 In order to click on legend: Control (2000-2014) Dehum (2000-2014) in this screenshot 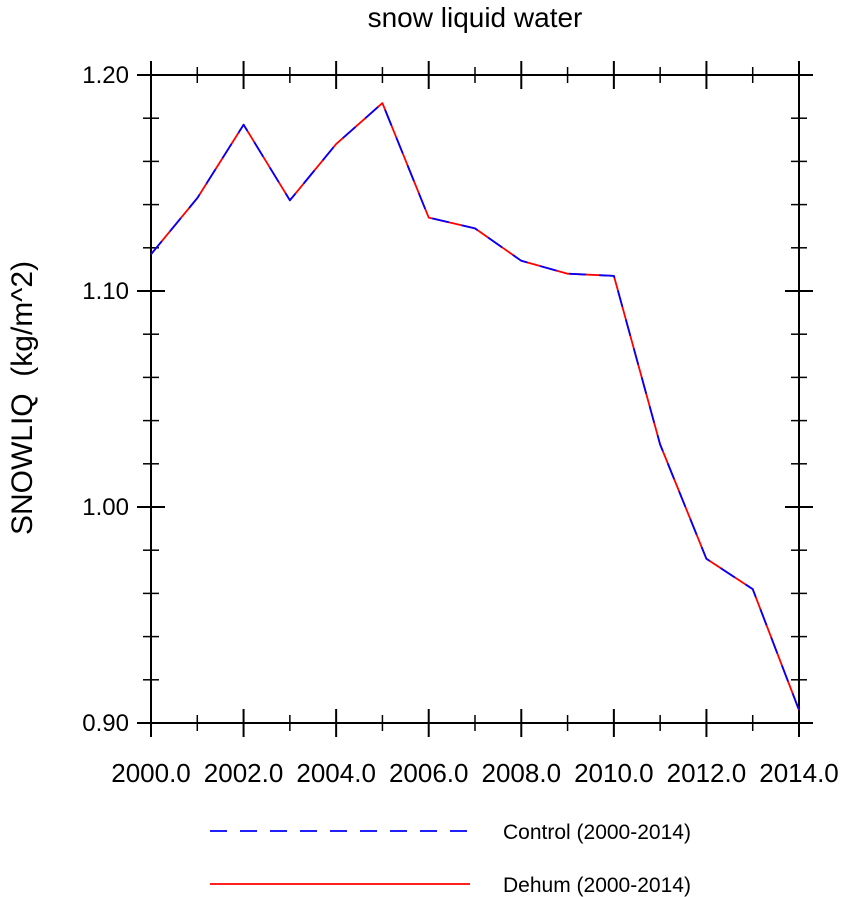, I will do `click(450, 859)`.